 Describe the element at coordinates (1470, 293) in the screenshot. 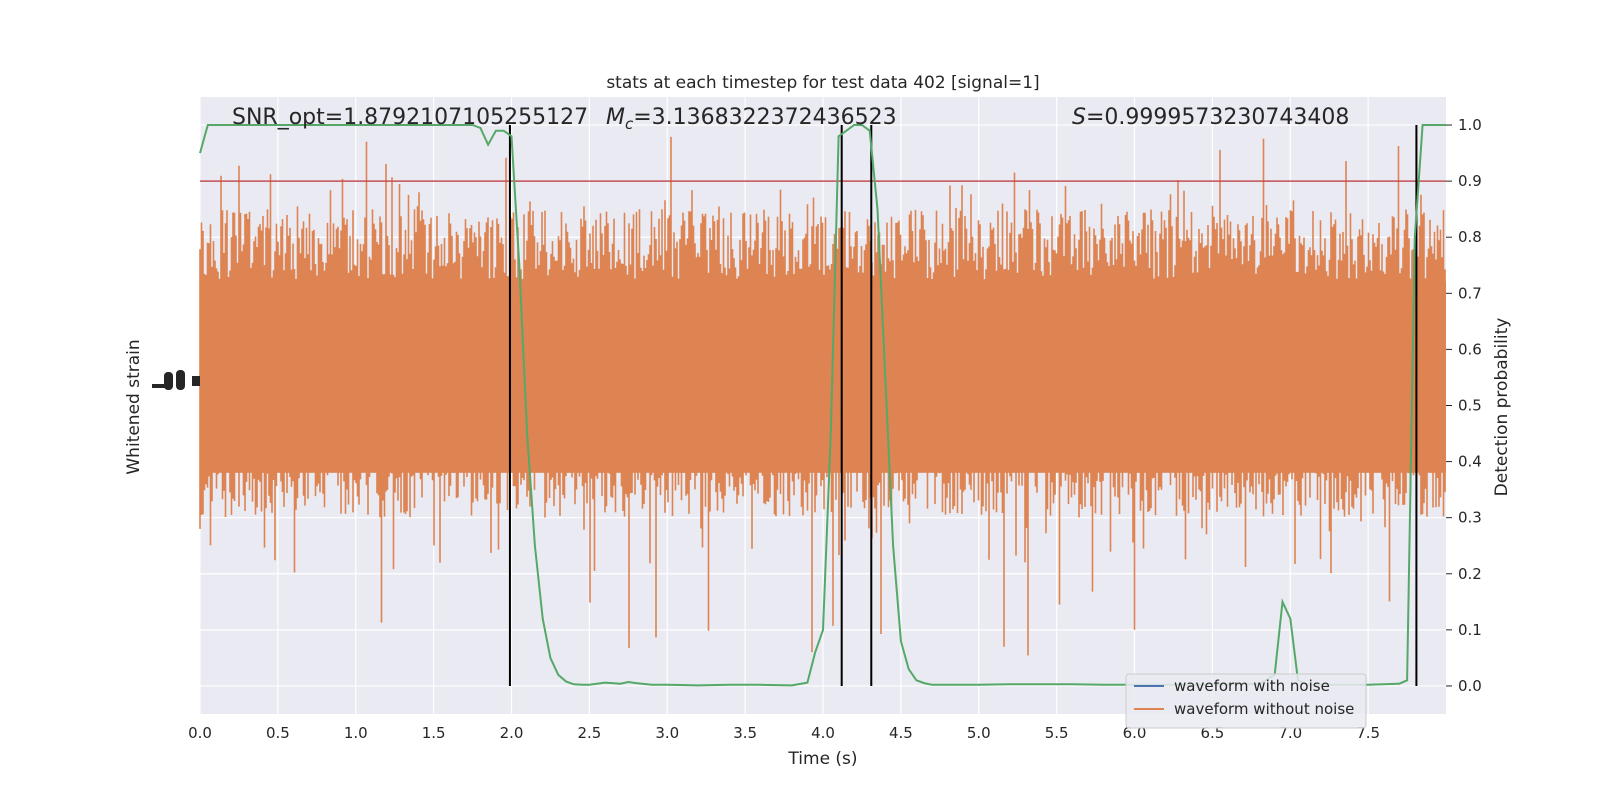

I see `y-right-tick-label: 0.7` at that location.